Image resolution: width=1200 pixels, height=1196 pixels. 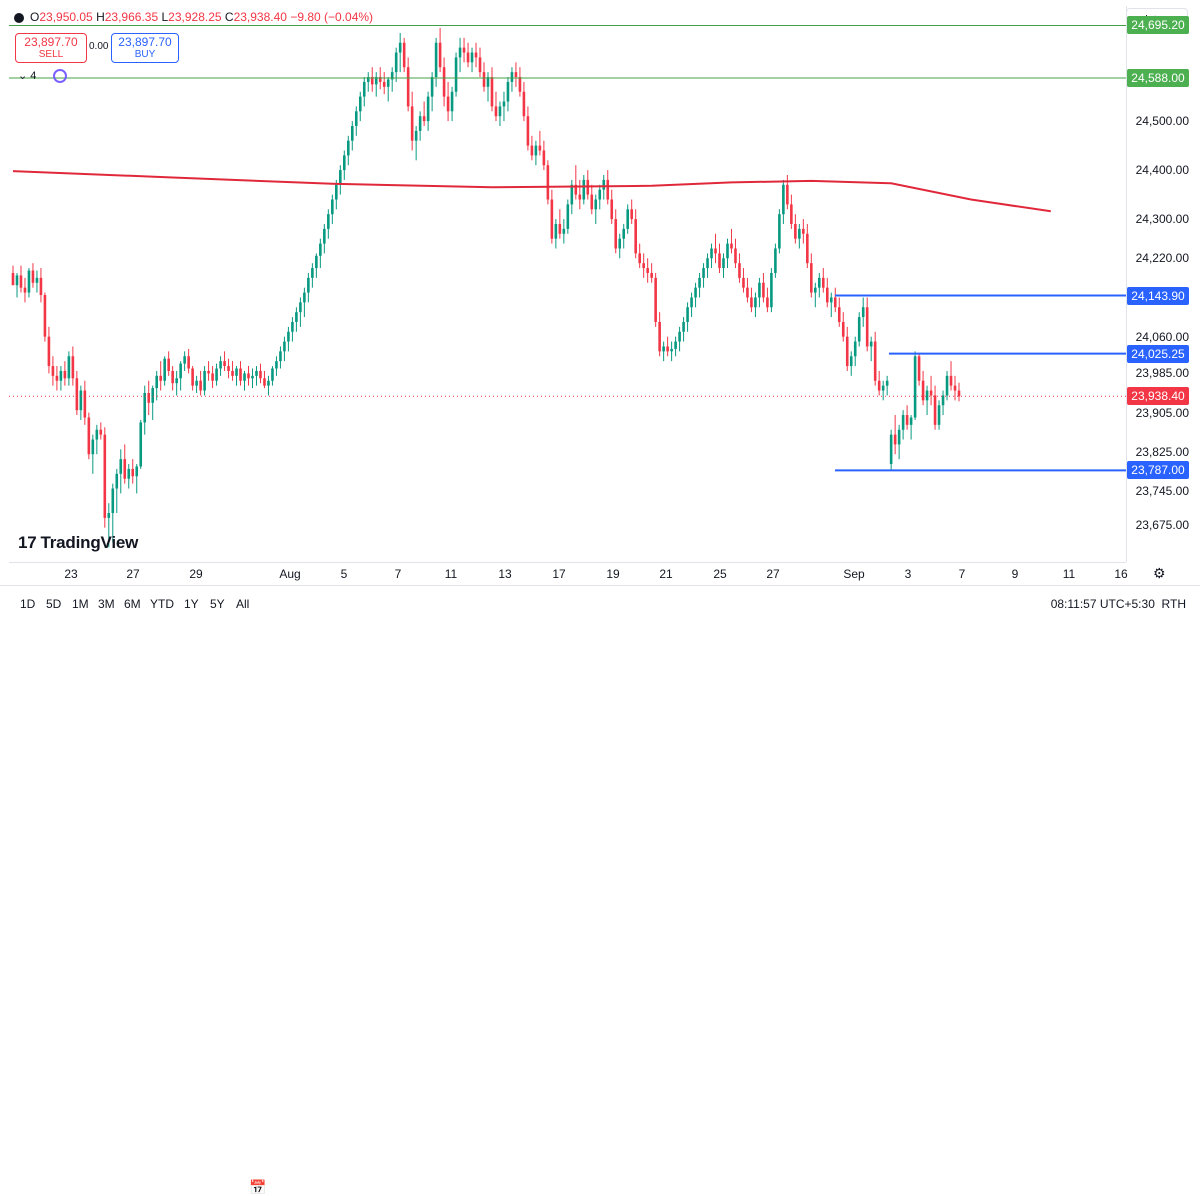 What do you see at coordinates (106, 604) in the screenshot?
I see `range-button-3m: 3M` at bounding box center [106, 604].